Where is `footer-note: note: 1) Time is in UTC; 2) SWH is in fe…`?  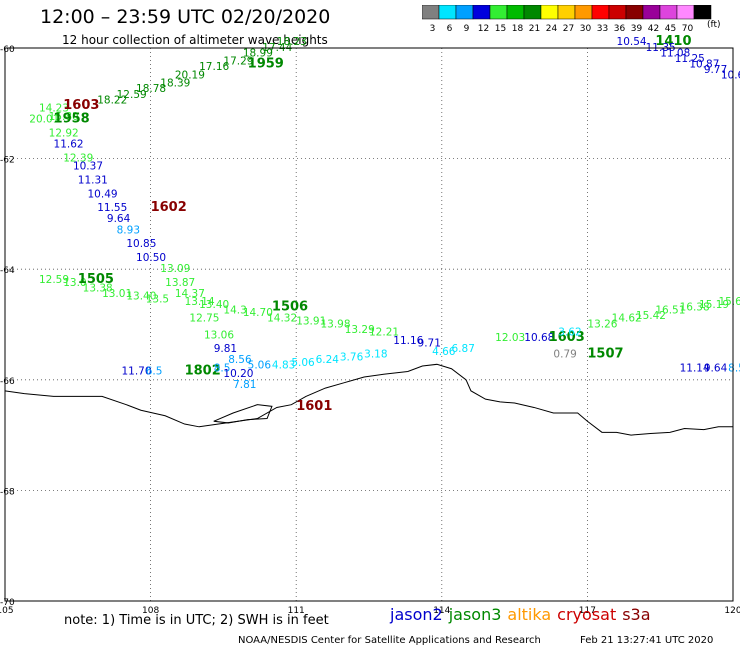
footer-note: note: 1) Time is in UTC; 2) SWH is in fe… is located at coordinates (196, 620).